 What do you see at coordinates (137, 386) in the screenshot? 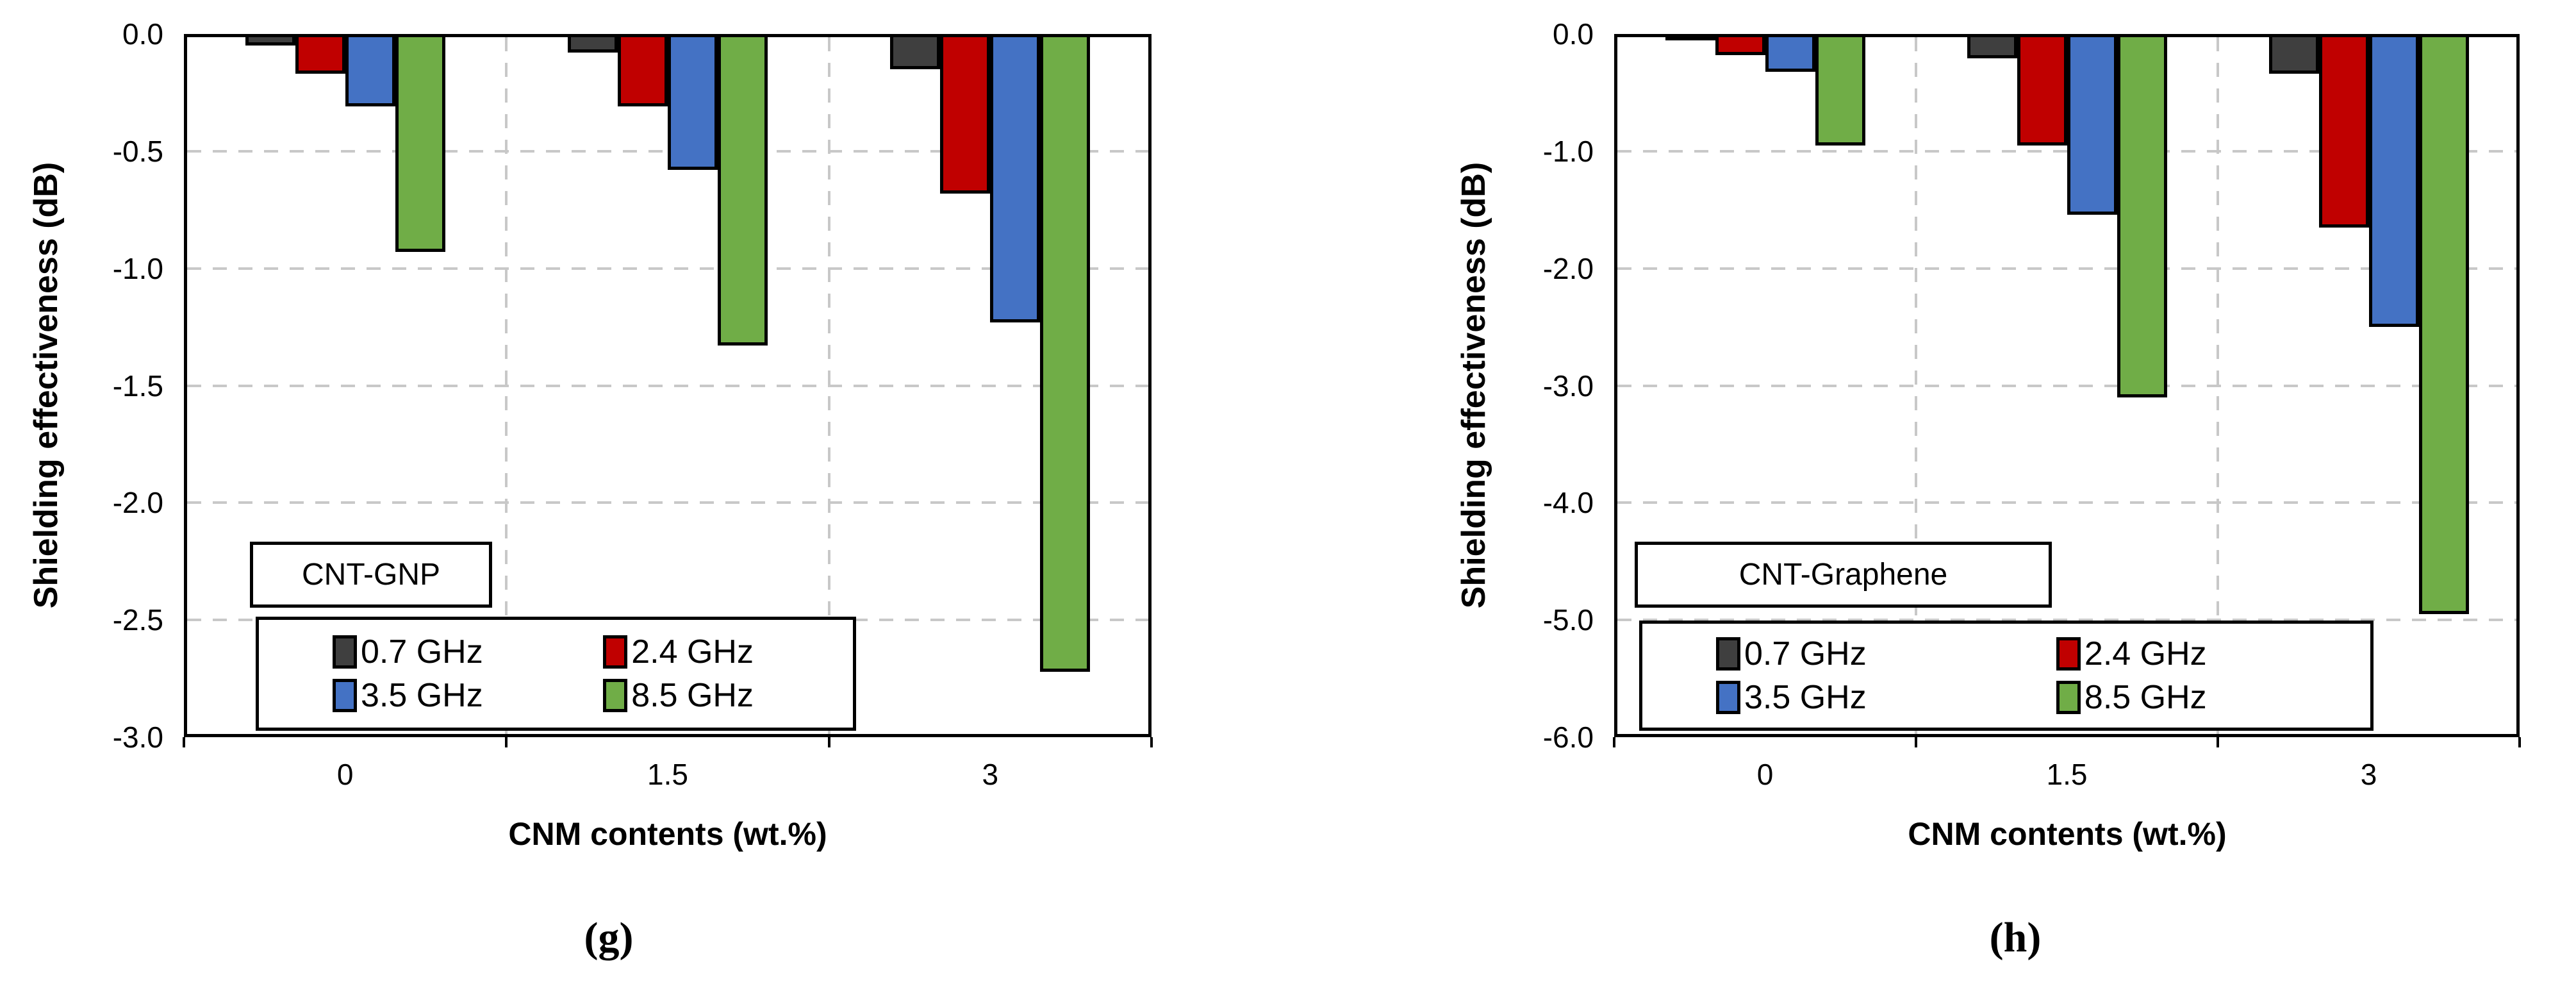
I see `y-axis-tick-label: -1.5` at bounding box center [137, 386].